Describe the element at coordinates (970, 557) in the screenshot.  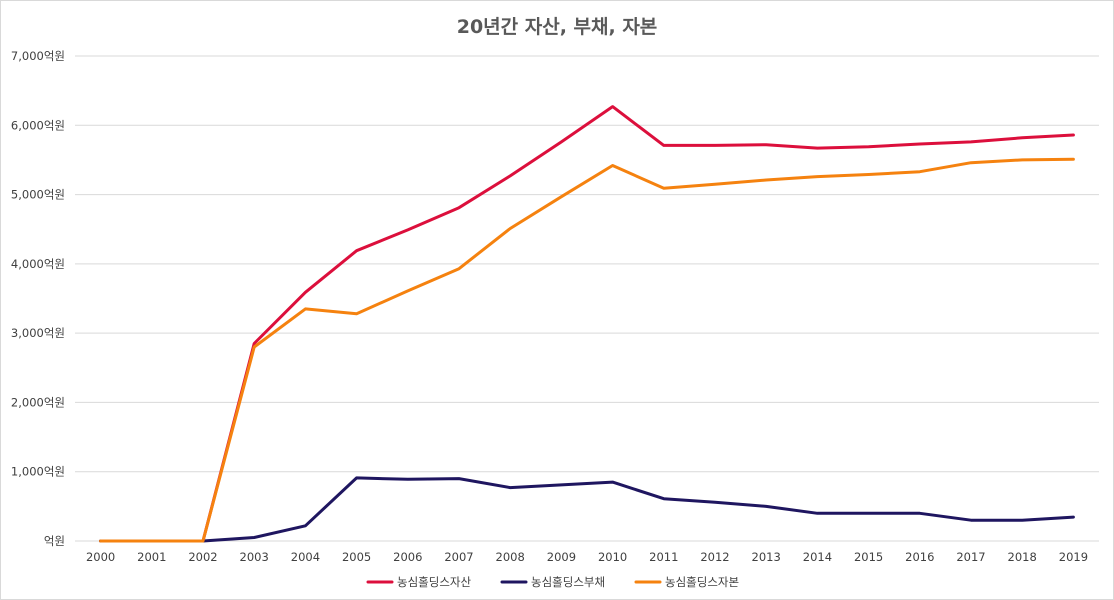
I see `x-tick-label: 2017` at that location.